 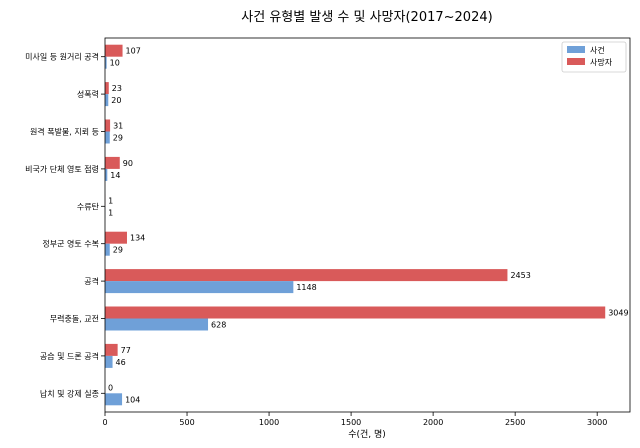 I want to click on bar-value-label: 104, so click(x=132, y=399).